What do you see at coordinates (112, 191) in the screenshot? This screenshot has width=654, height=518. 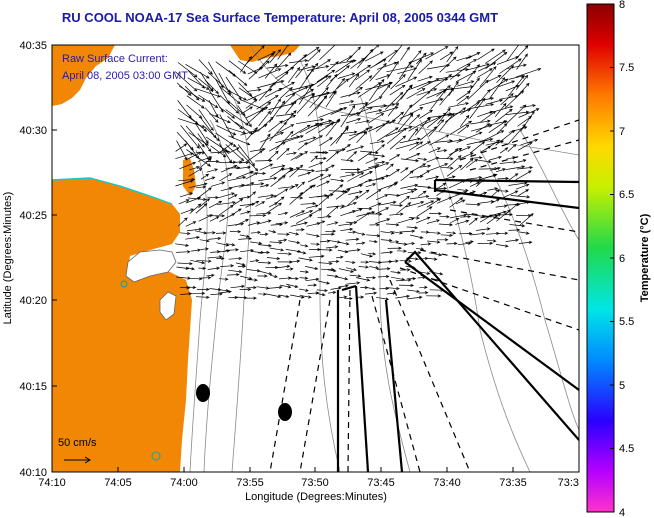 I see `land-edge` at bounding box center [112, 191].